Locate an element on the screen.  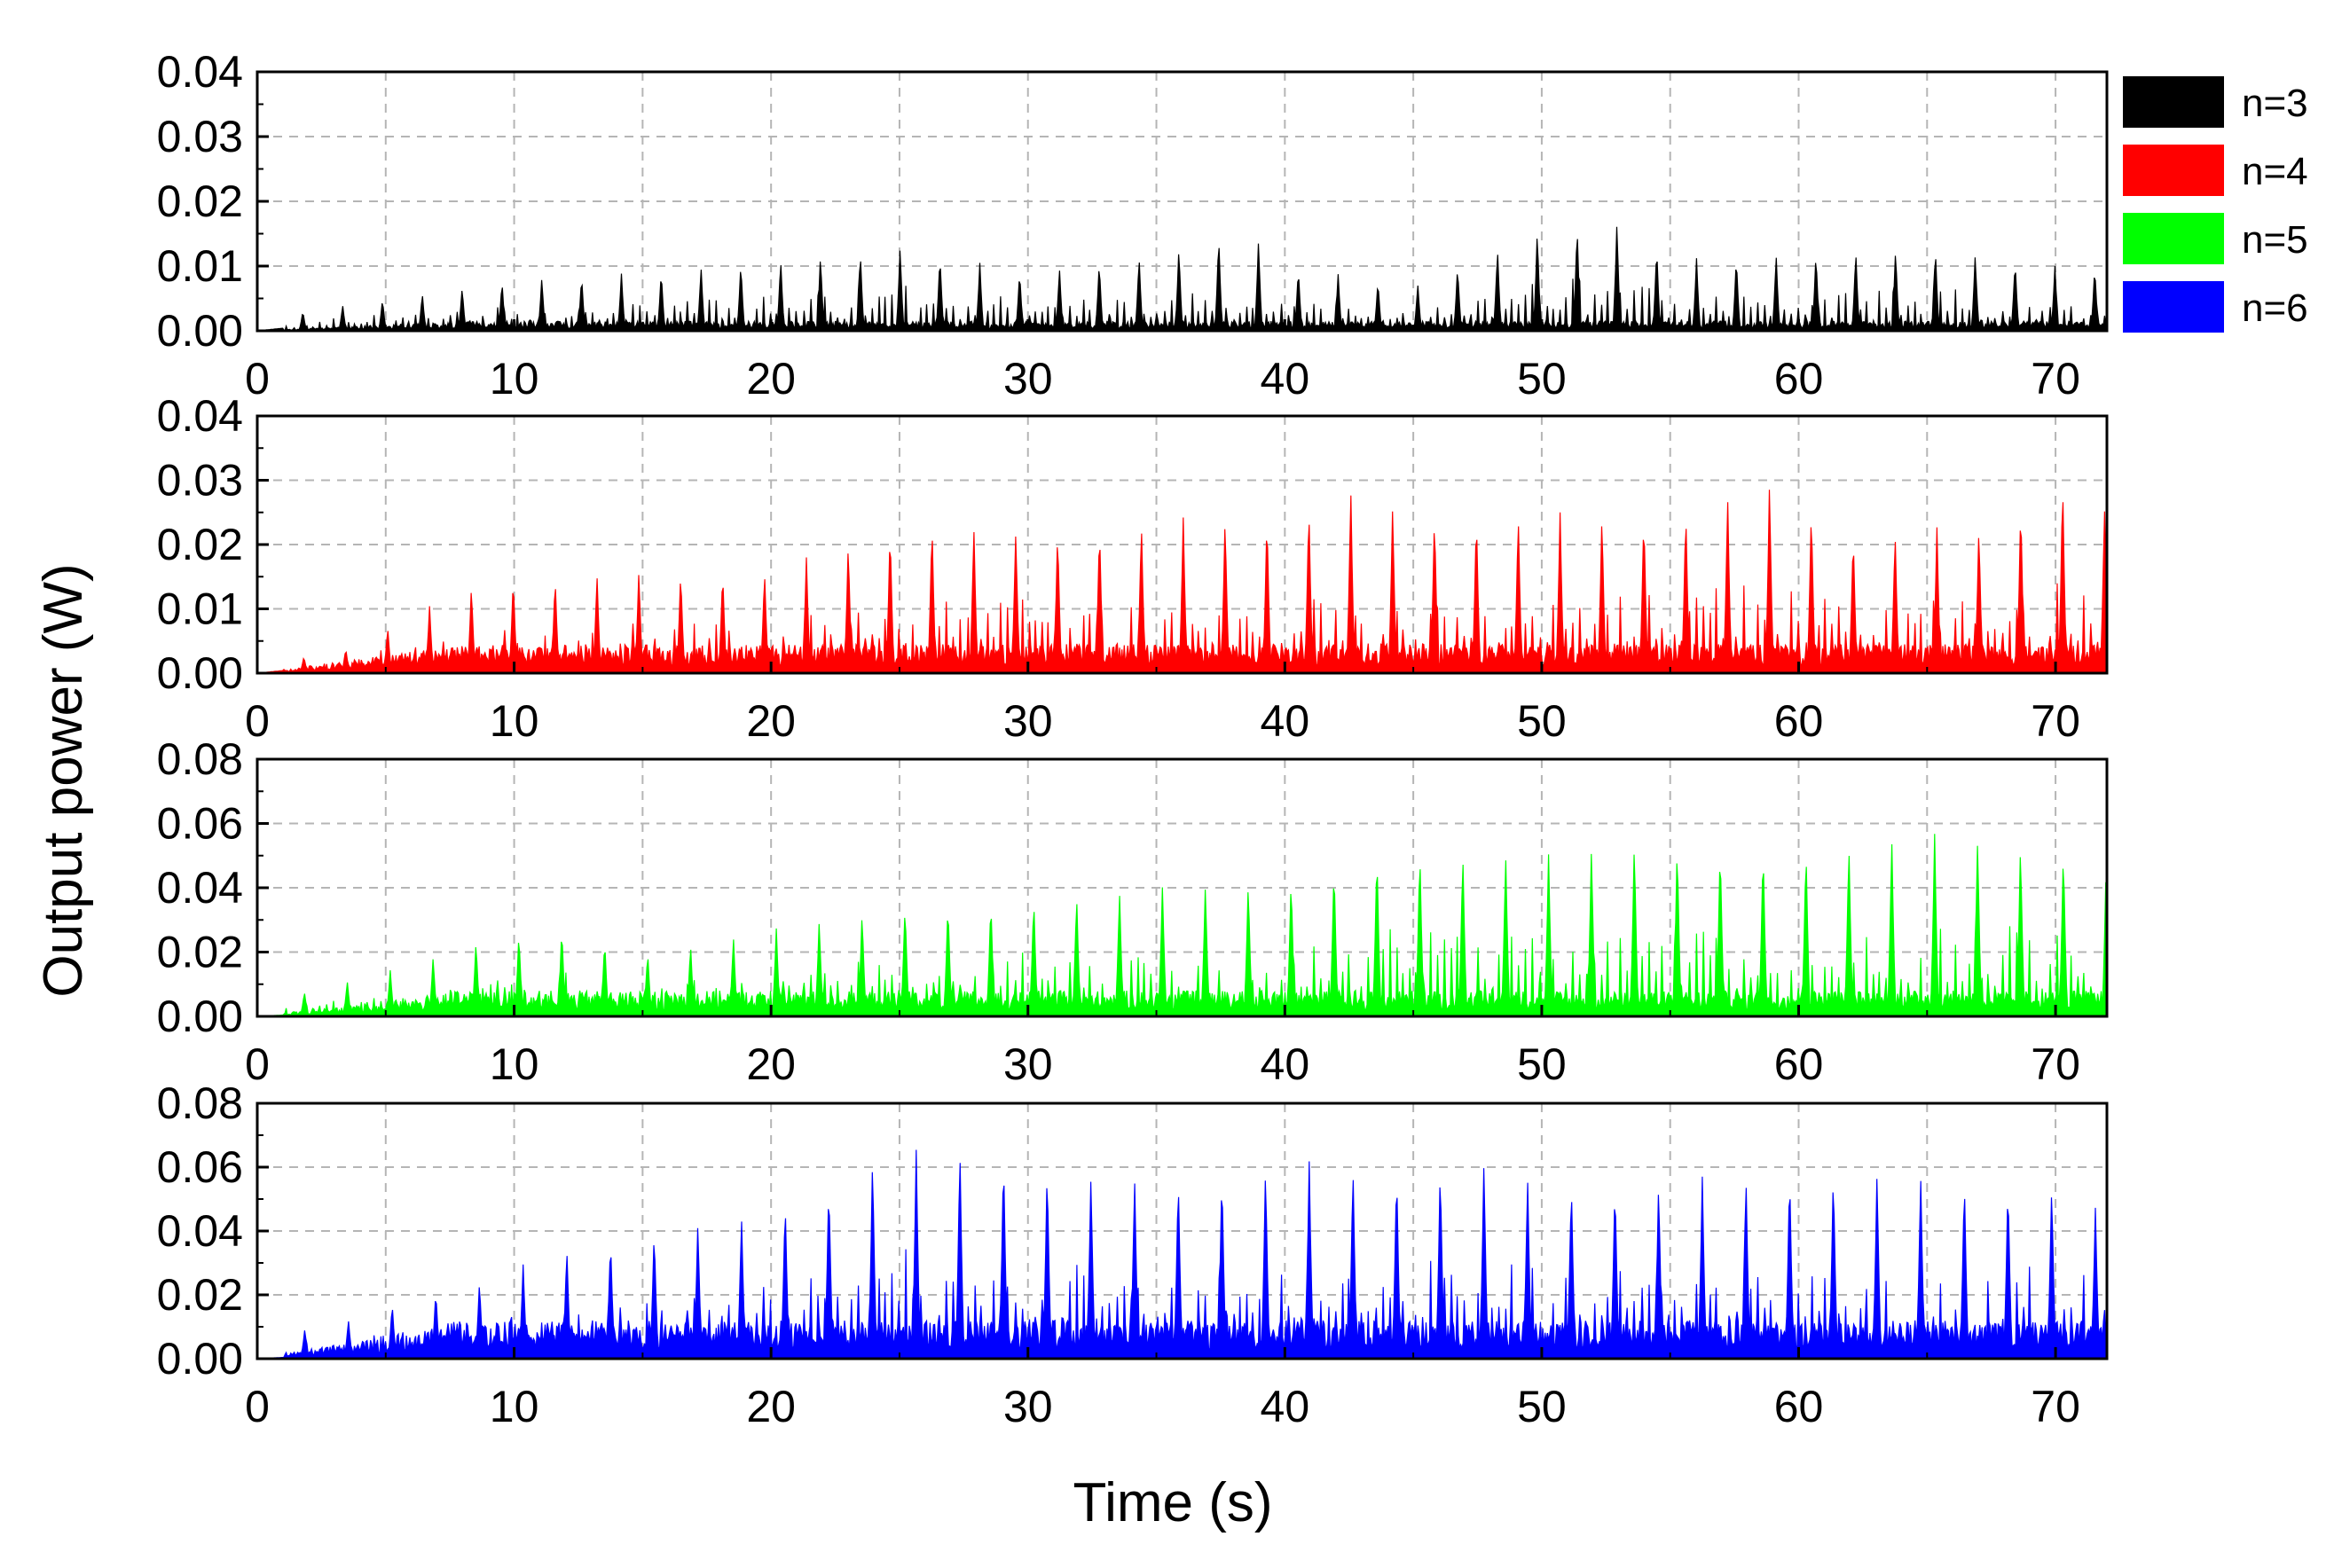
gridlines-n3 is located at coordinates (1182, 201).